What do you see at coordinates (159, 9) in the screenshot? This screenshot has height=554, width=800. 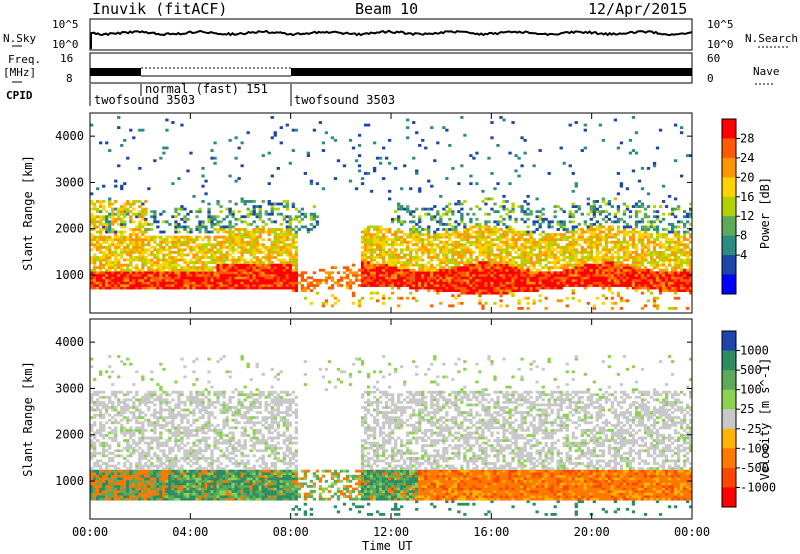 I see `station-title: Inuvik (fitACF)` at bounding box center [159, 9].